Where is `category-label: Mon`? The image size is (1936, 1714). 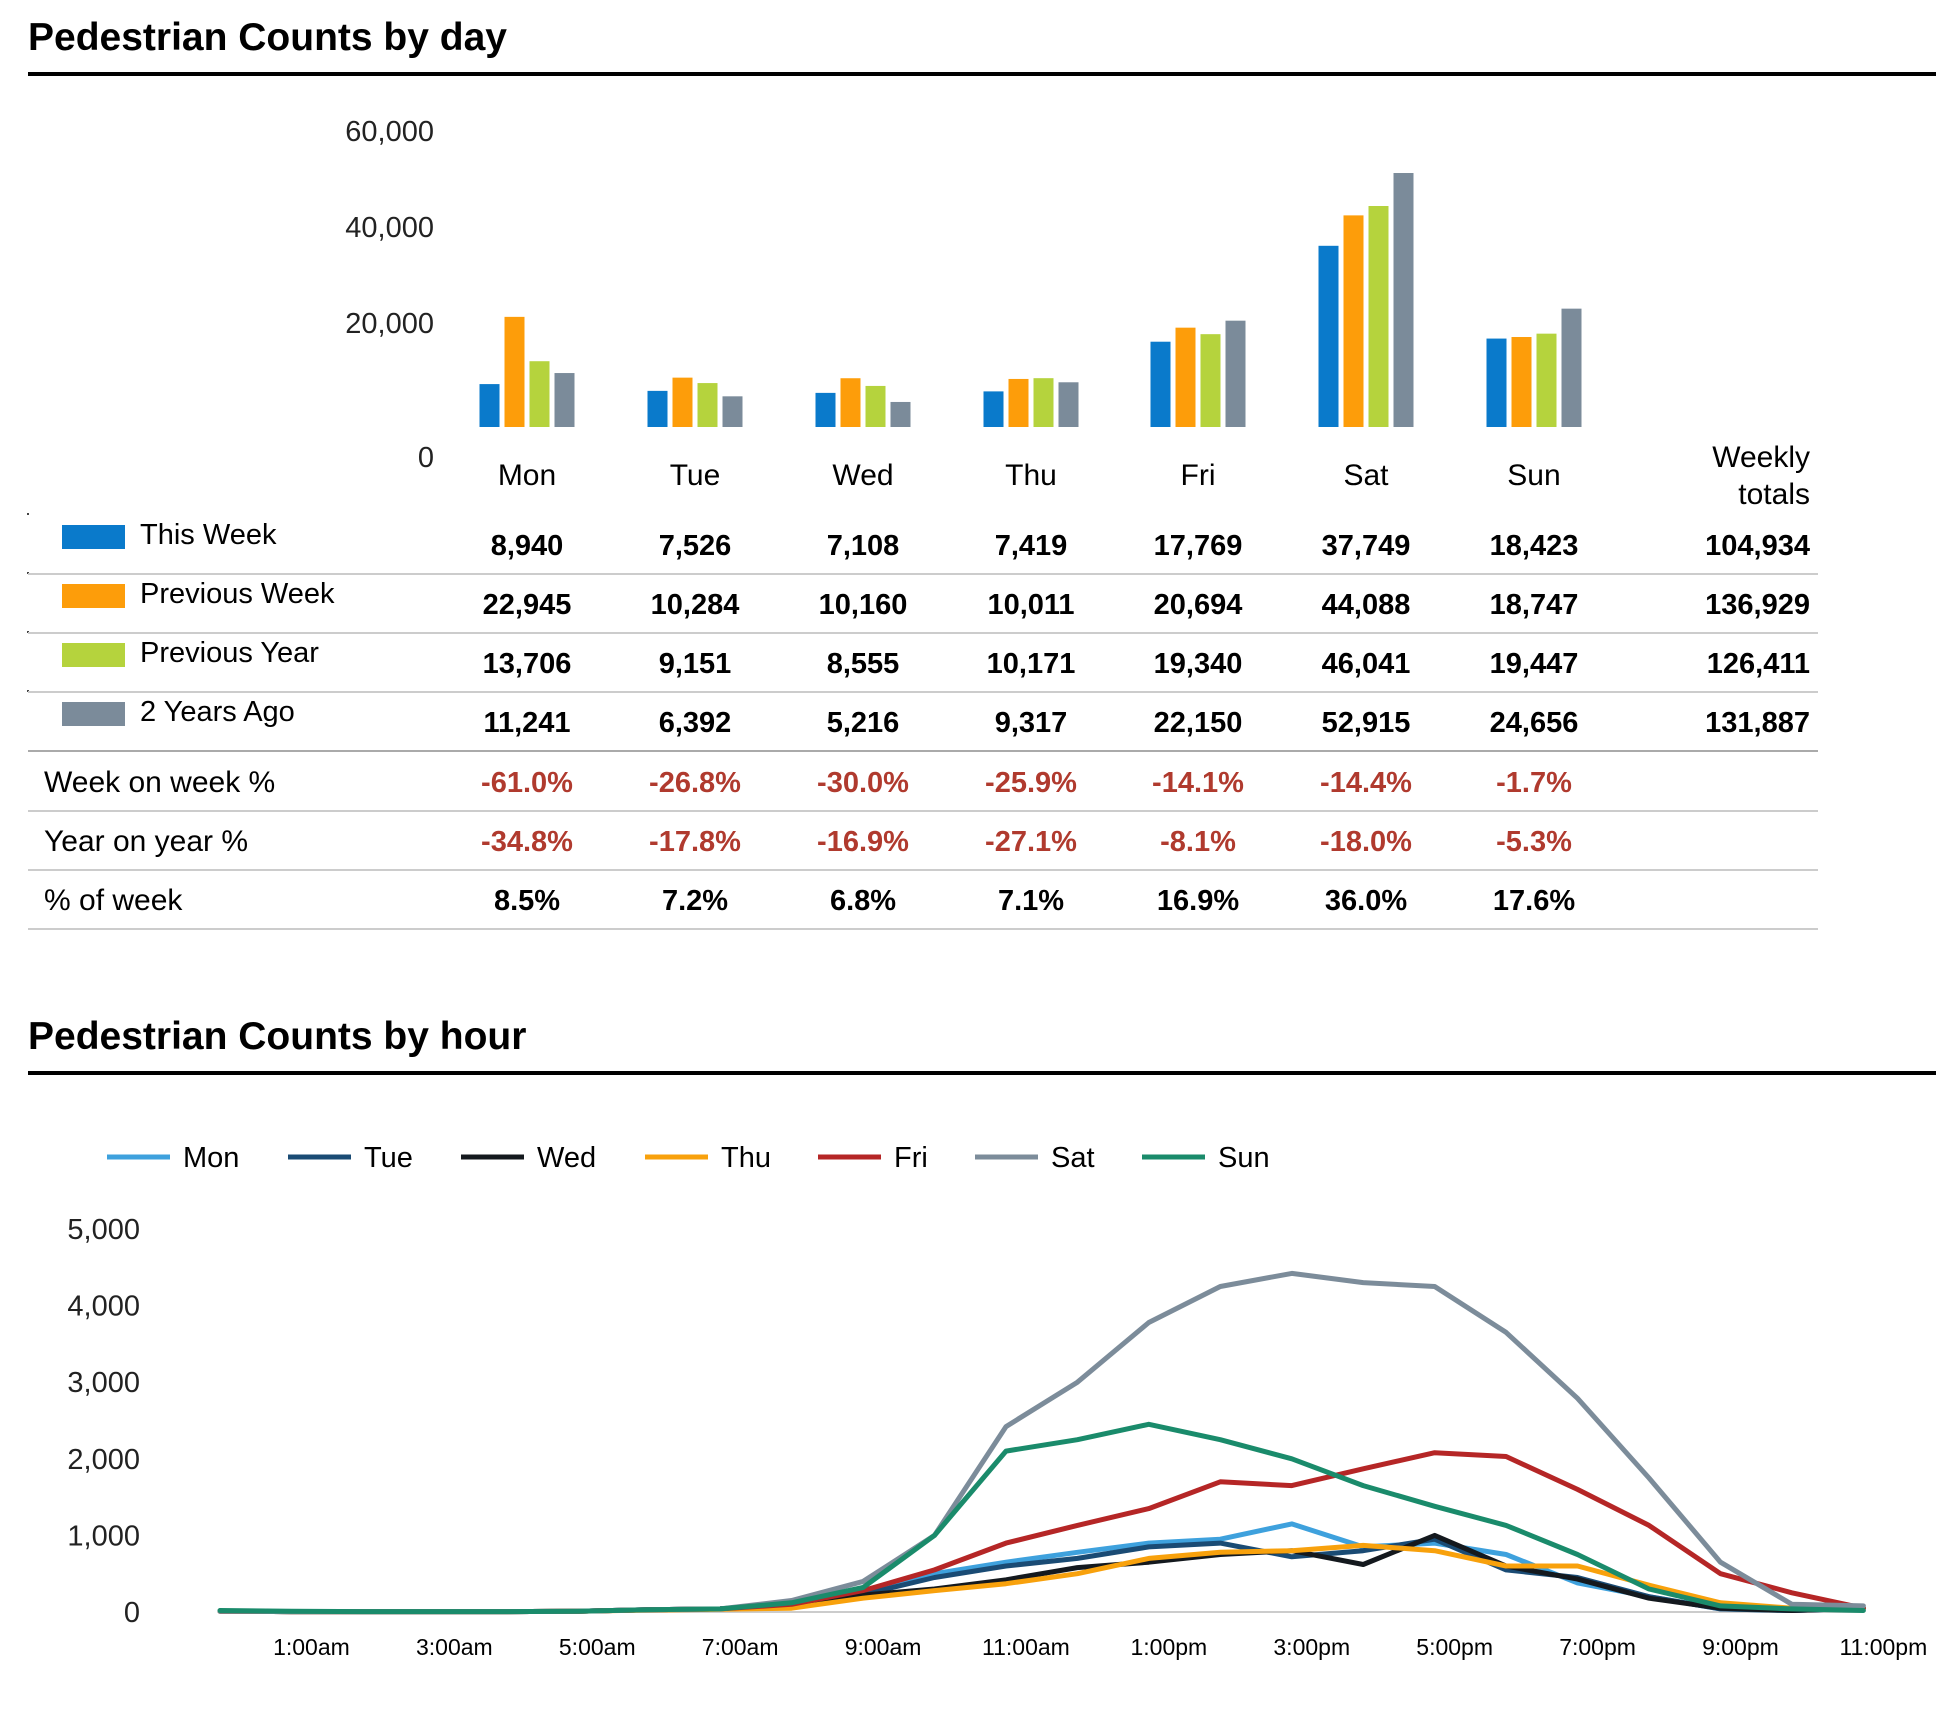 category-label: Mon is located at coordinates (527, 475).